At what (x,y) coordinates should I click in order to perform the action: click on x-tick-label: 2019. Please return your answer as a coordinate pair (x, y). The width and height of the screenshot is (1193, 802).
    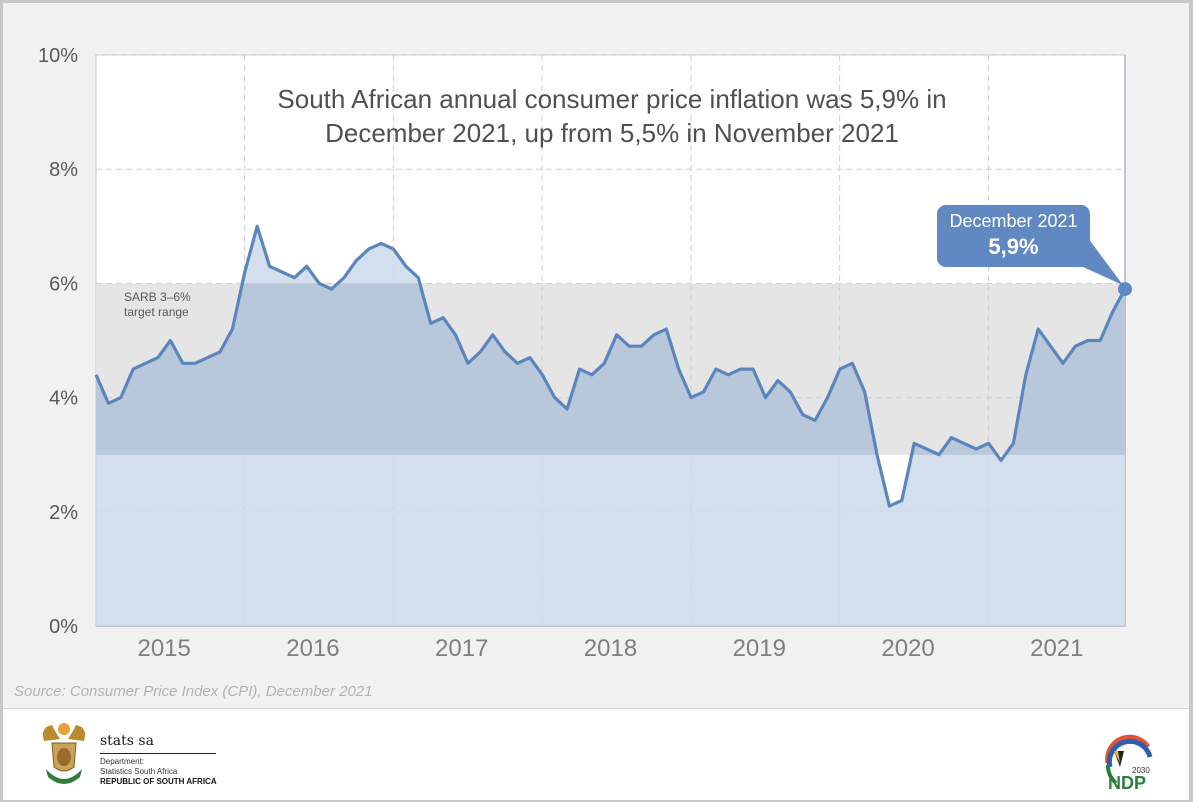
    Looking at the image, I should click on (759, 648).